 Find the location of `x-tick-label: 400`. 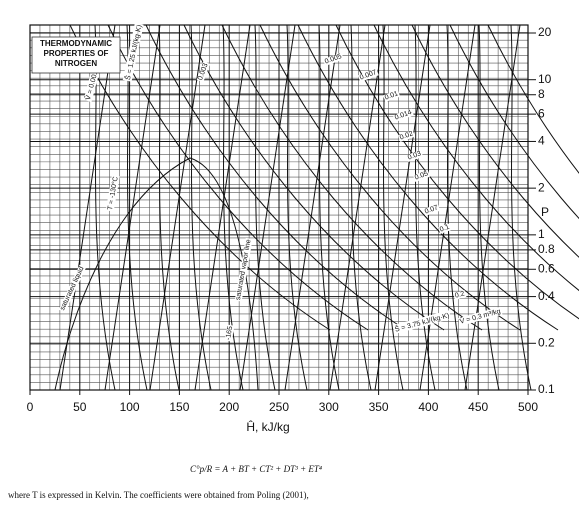

x-tick-label: 400 is located at coordinates (428, 407).